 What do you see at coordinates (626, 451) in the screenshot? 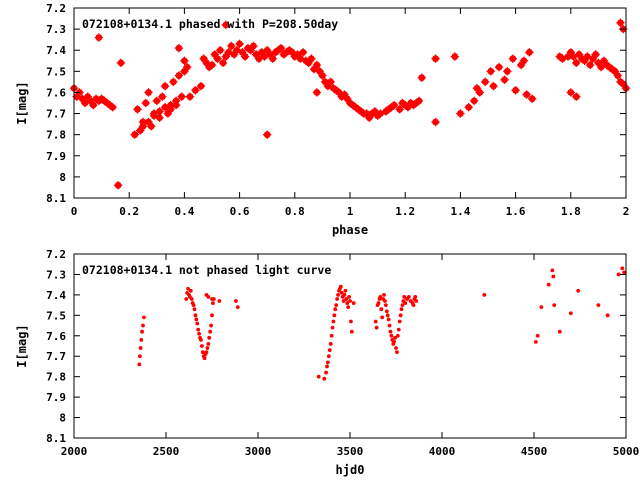
I see `x-tick-label: 5000` at bounding box center [626, 451].